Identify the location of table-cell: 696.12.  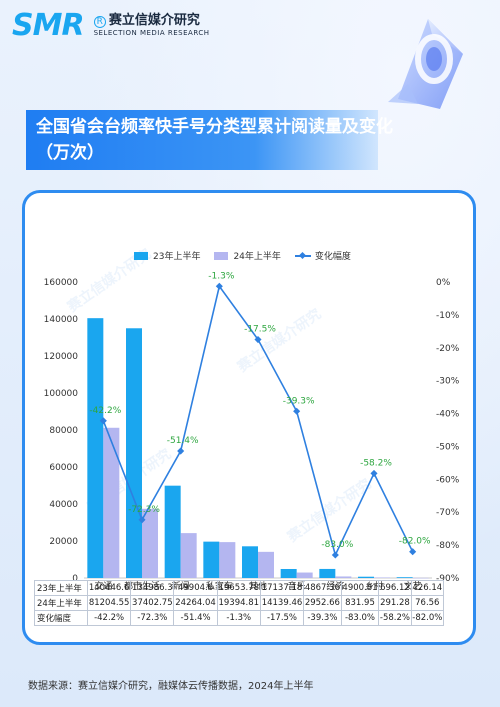
(395, 588).